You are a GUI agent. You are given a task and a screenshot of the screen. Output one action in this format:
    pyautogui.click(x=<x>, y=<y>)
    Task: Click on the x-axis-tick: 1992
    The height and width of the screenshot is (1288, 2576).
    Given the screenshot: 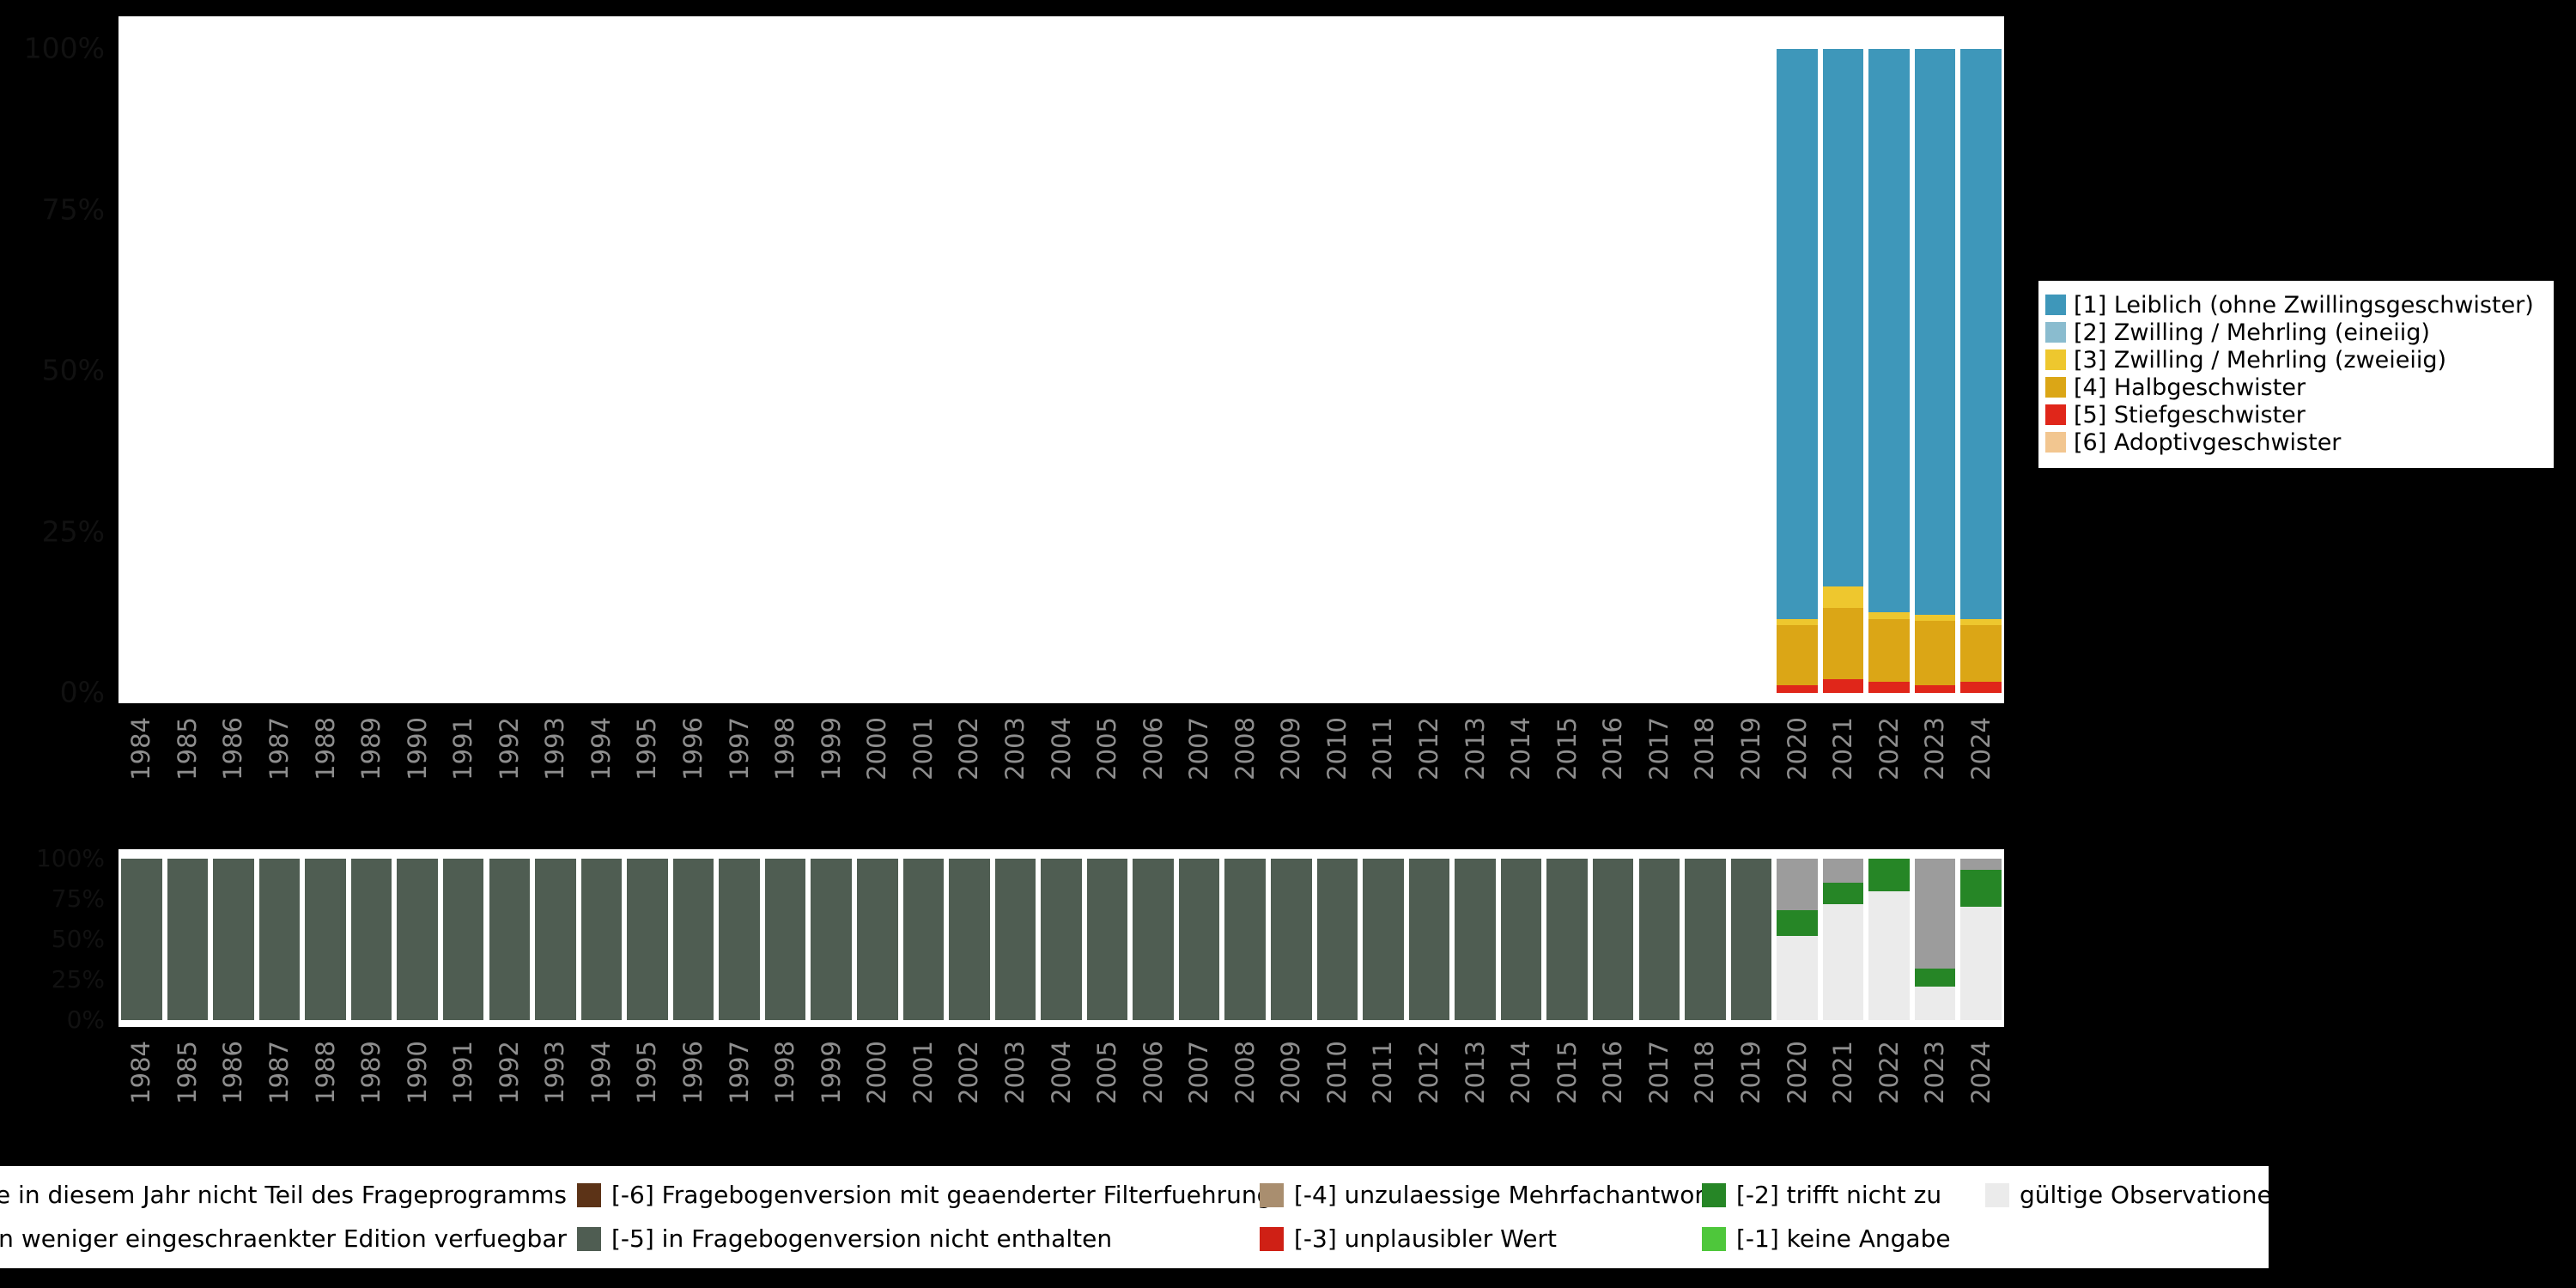 What is the action you would take?
    pyautogui.click(x=510, y=781)
    